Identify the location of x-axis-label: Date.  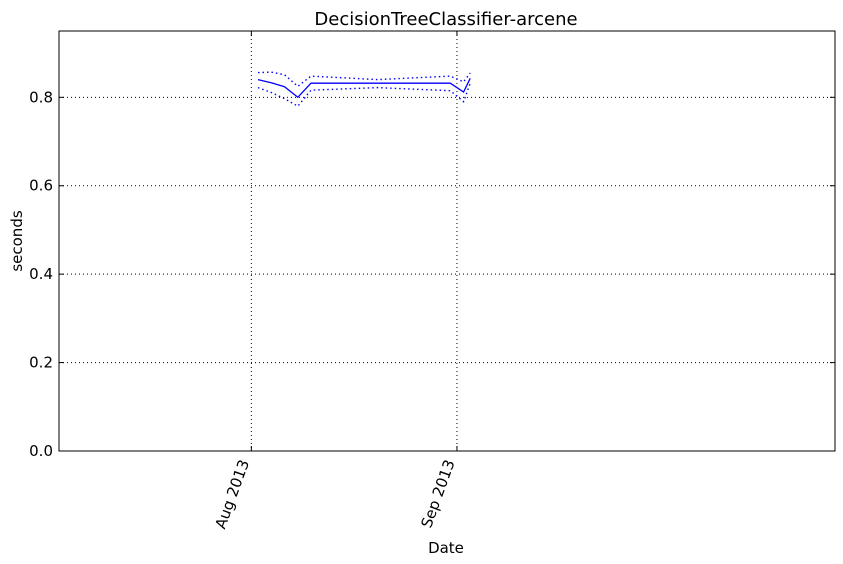
(446, 548).